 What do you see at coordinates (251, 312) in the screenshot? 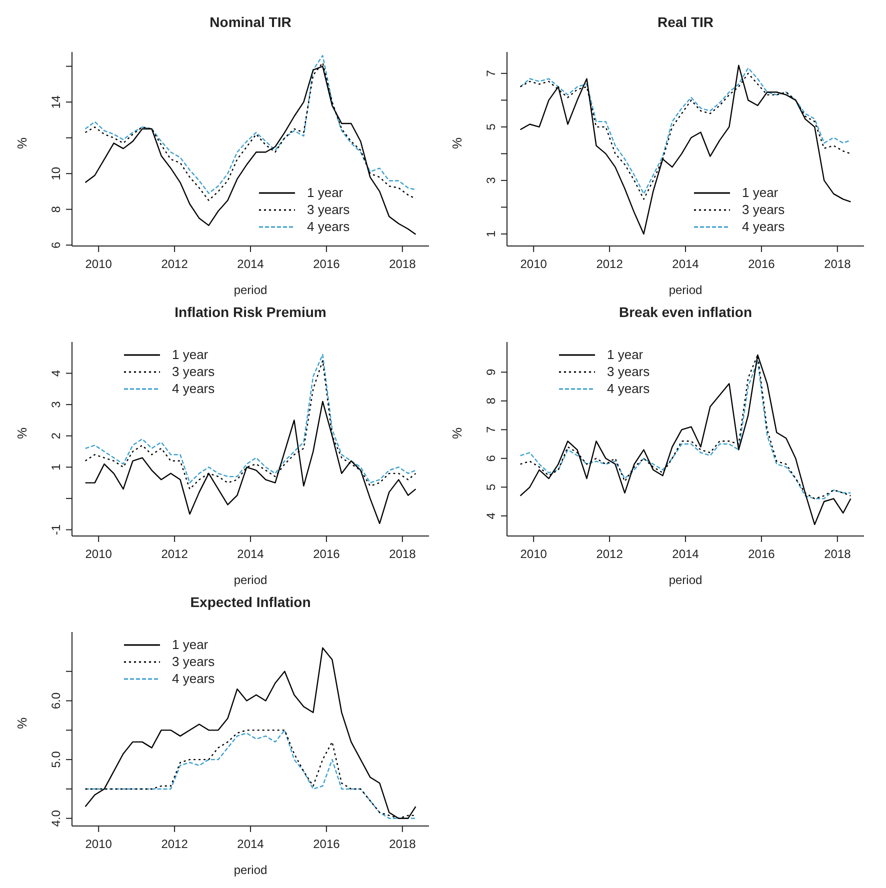
I see `chart-title: Inflation Risk Premium` at bounding box center [251, 312].